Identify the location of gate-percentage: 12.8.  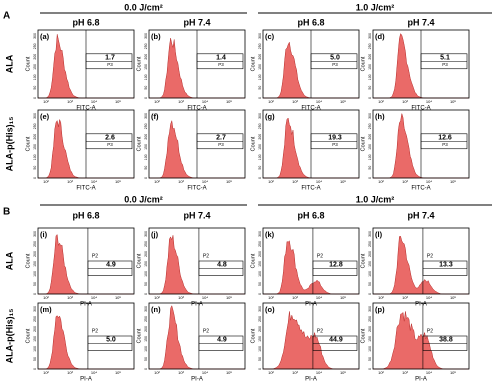
(336, 264).